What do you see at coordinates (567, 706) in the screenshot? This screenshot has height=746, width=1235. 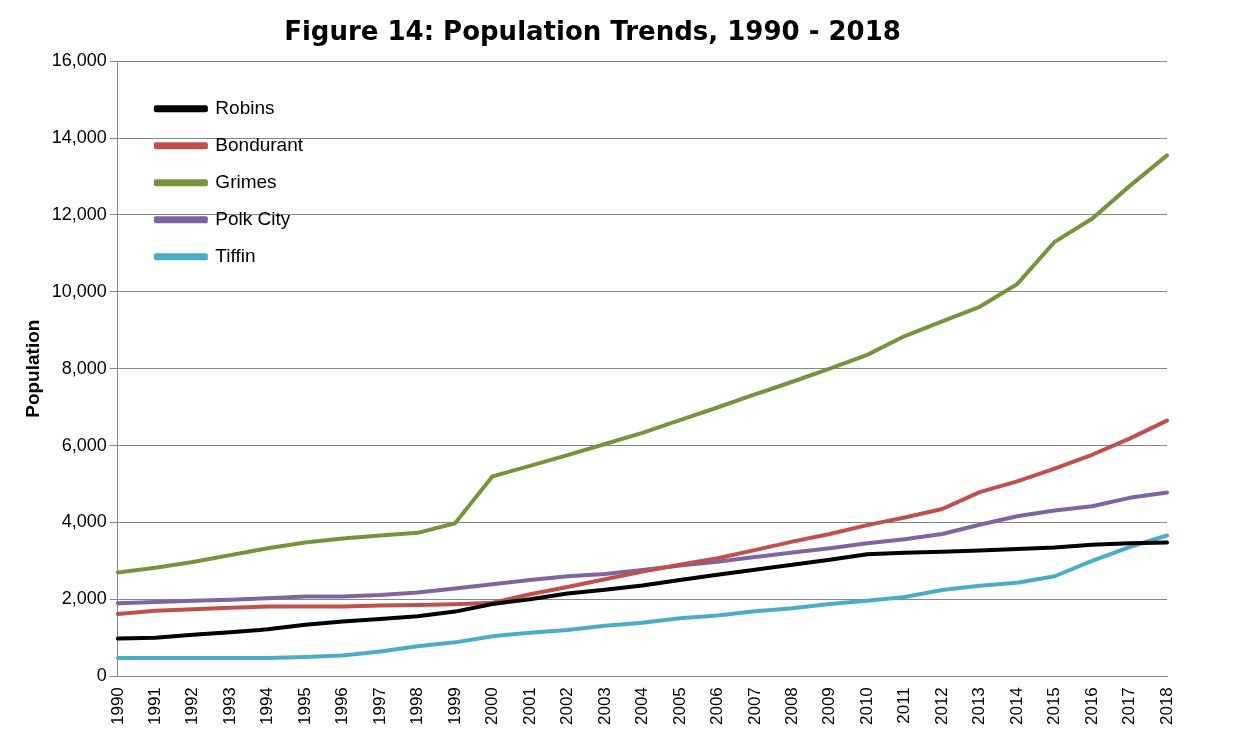 I see `x-tick-label: 2002` at bounding box center [567, 706].